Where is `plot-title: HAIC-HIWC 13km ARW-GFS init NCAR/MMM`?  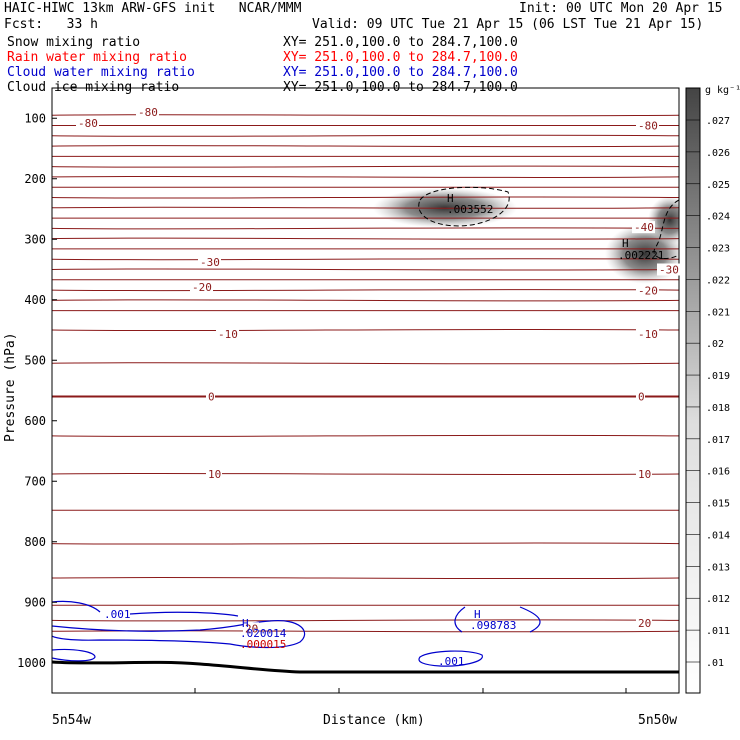 plot-title: HAIC-HIWC 13km ARW-GFS init NCAR/MMM is located at coordinates (153, 8).